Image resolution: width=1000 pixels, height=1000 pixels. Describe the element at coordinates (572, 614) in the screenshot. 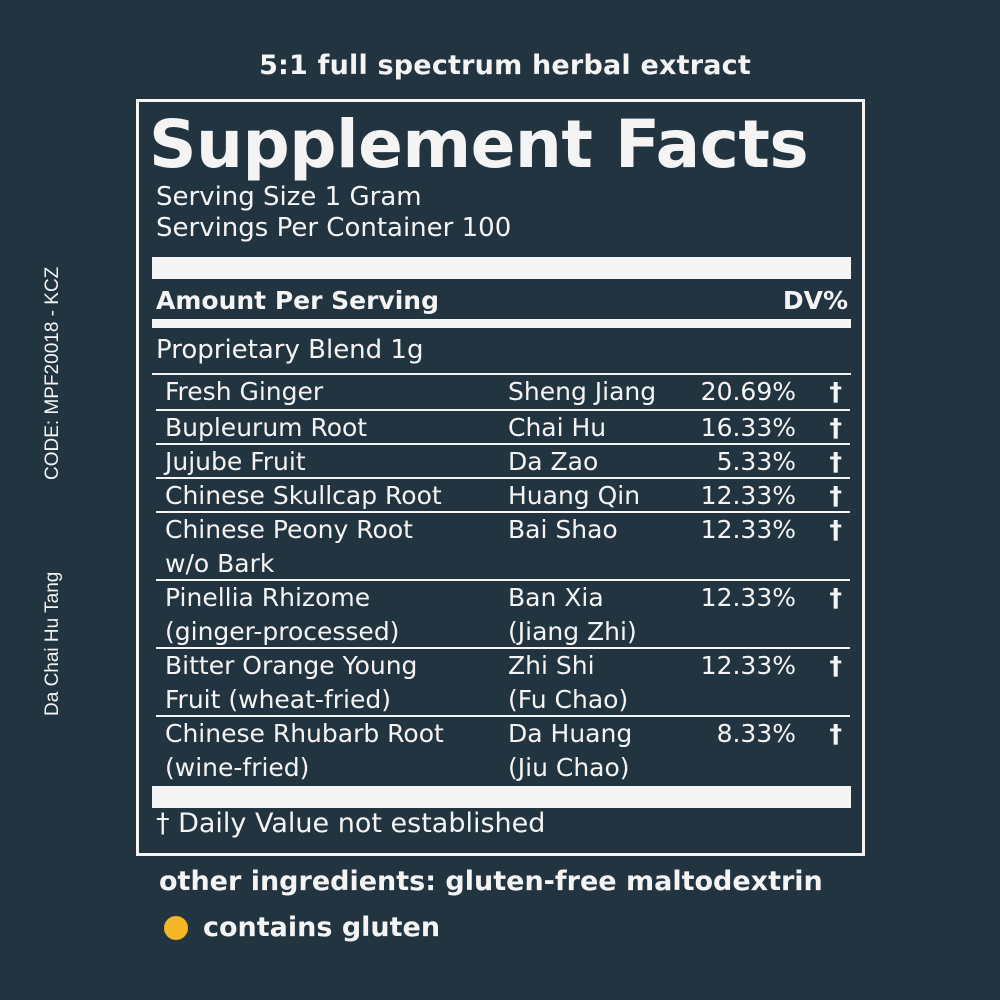

I see `ingredient-pinyin: Ban Xia (Jiang Zhi)` at that location.